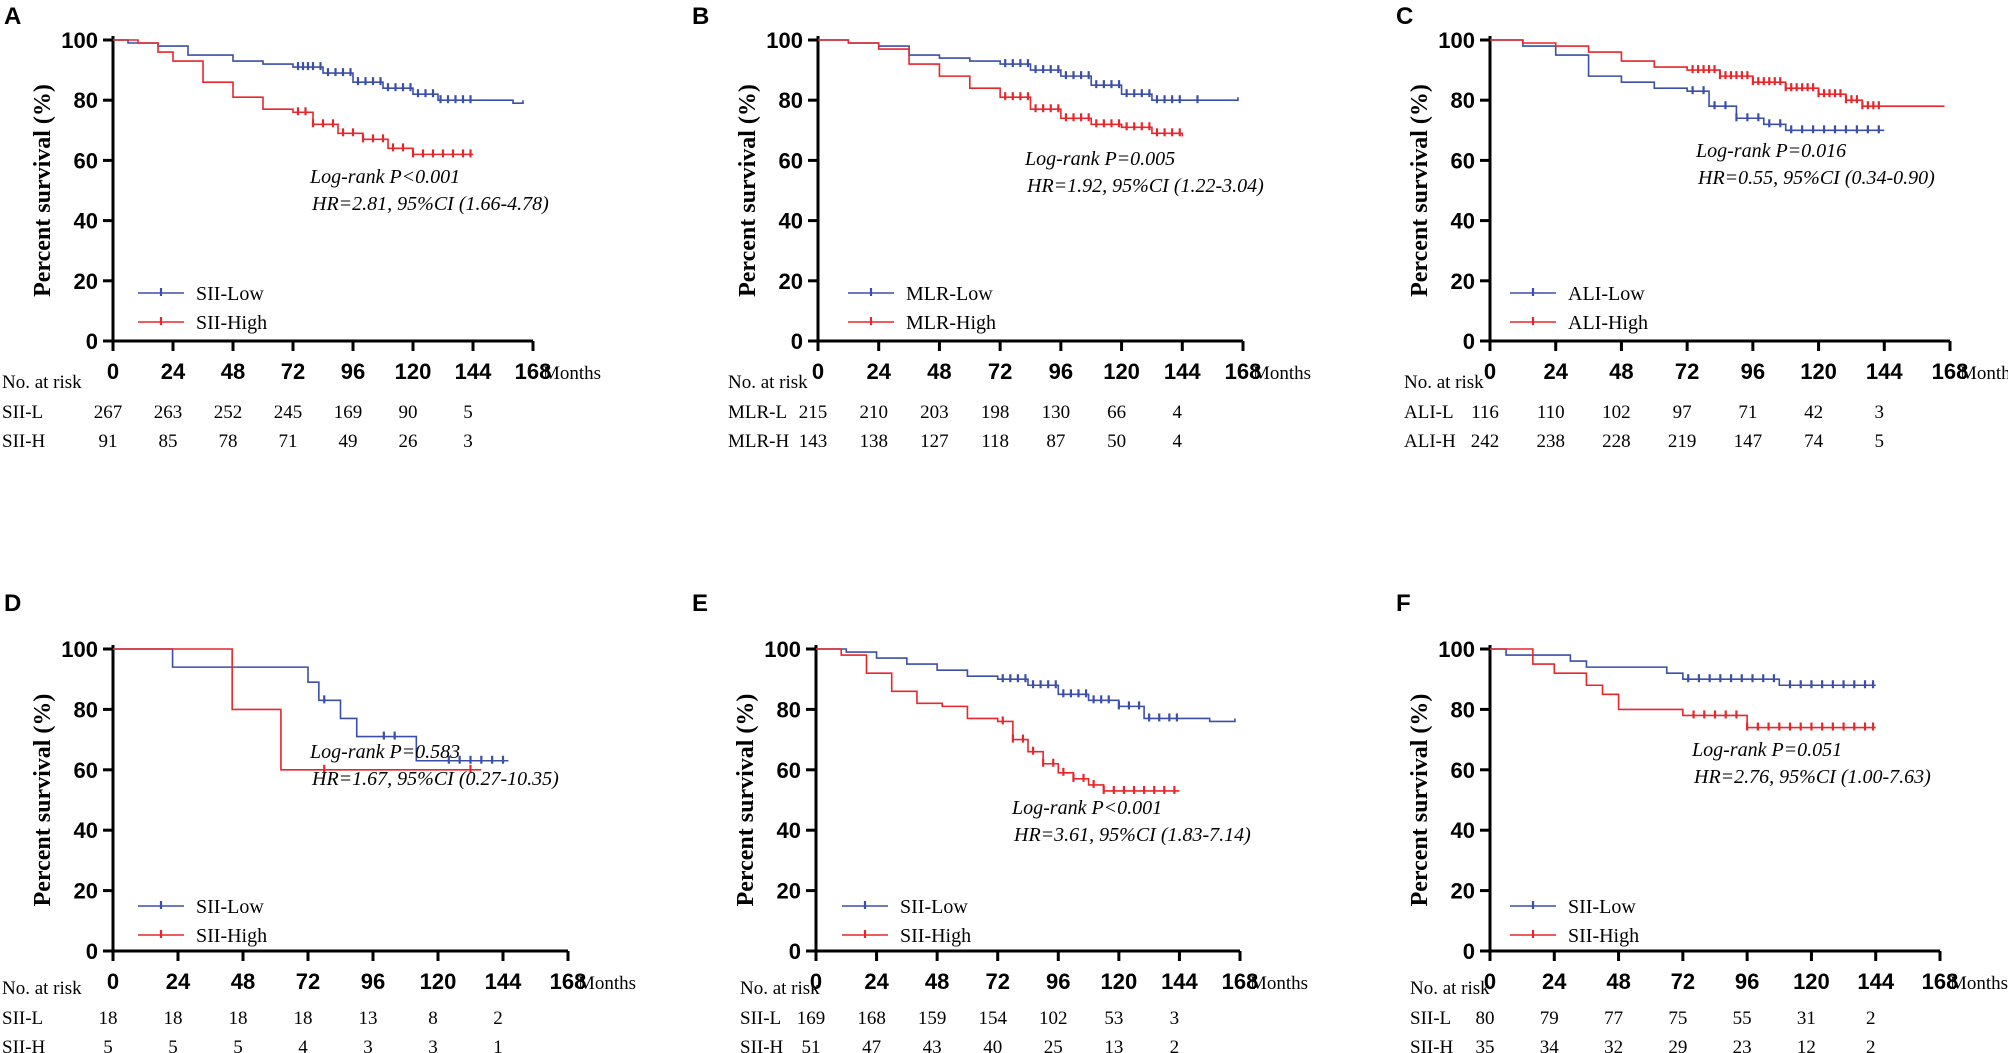 This screenshot has height=1053, width=2008. Describe the element at coordinates (1613, 1018) in the screenshot. I see `risk-cell: 77` at that location.